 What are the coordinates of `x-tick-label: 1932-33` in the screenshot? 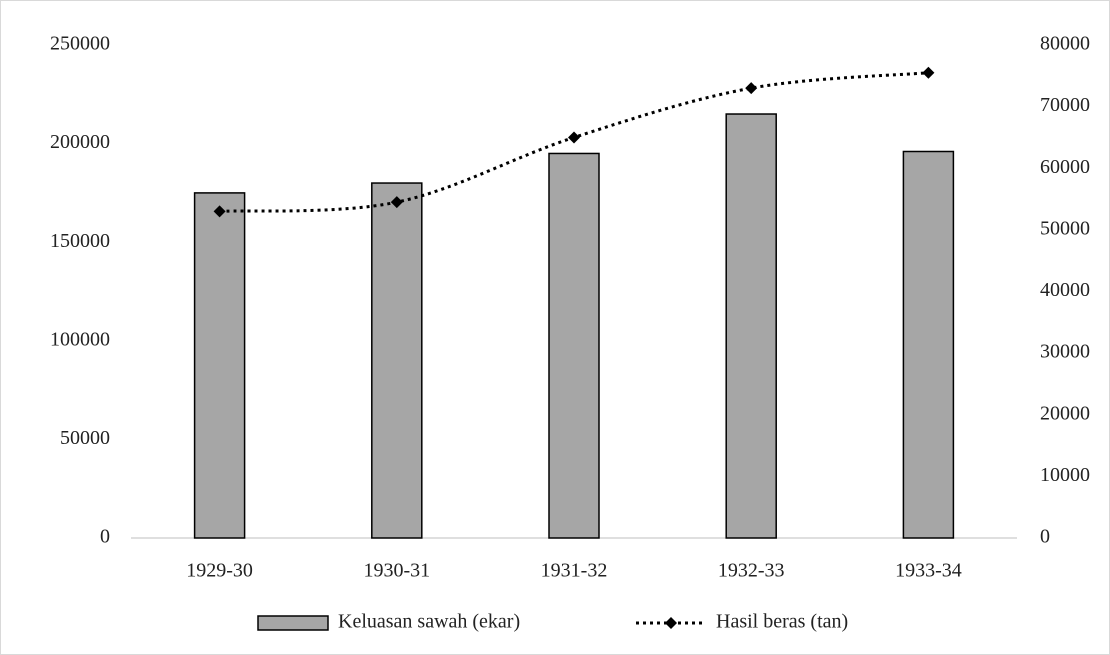 It's located at (751, 571).